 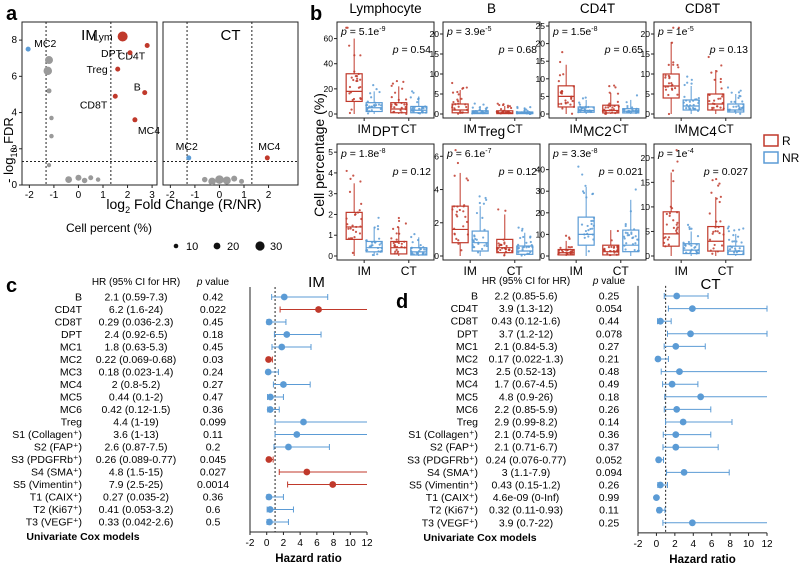 What do you see at coordinates (71, 385) in the screenshot?
I see `forest-row-label: MC4` at bounding box center [71, 385].